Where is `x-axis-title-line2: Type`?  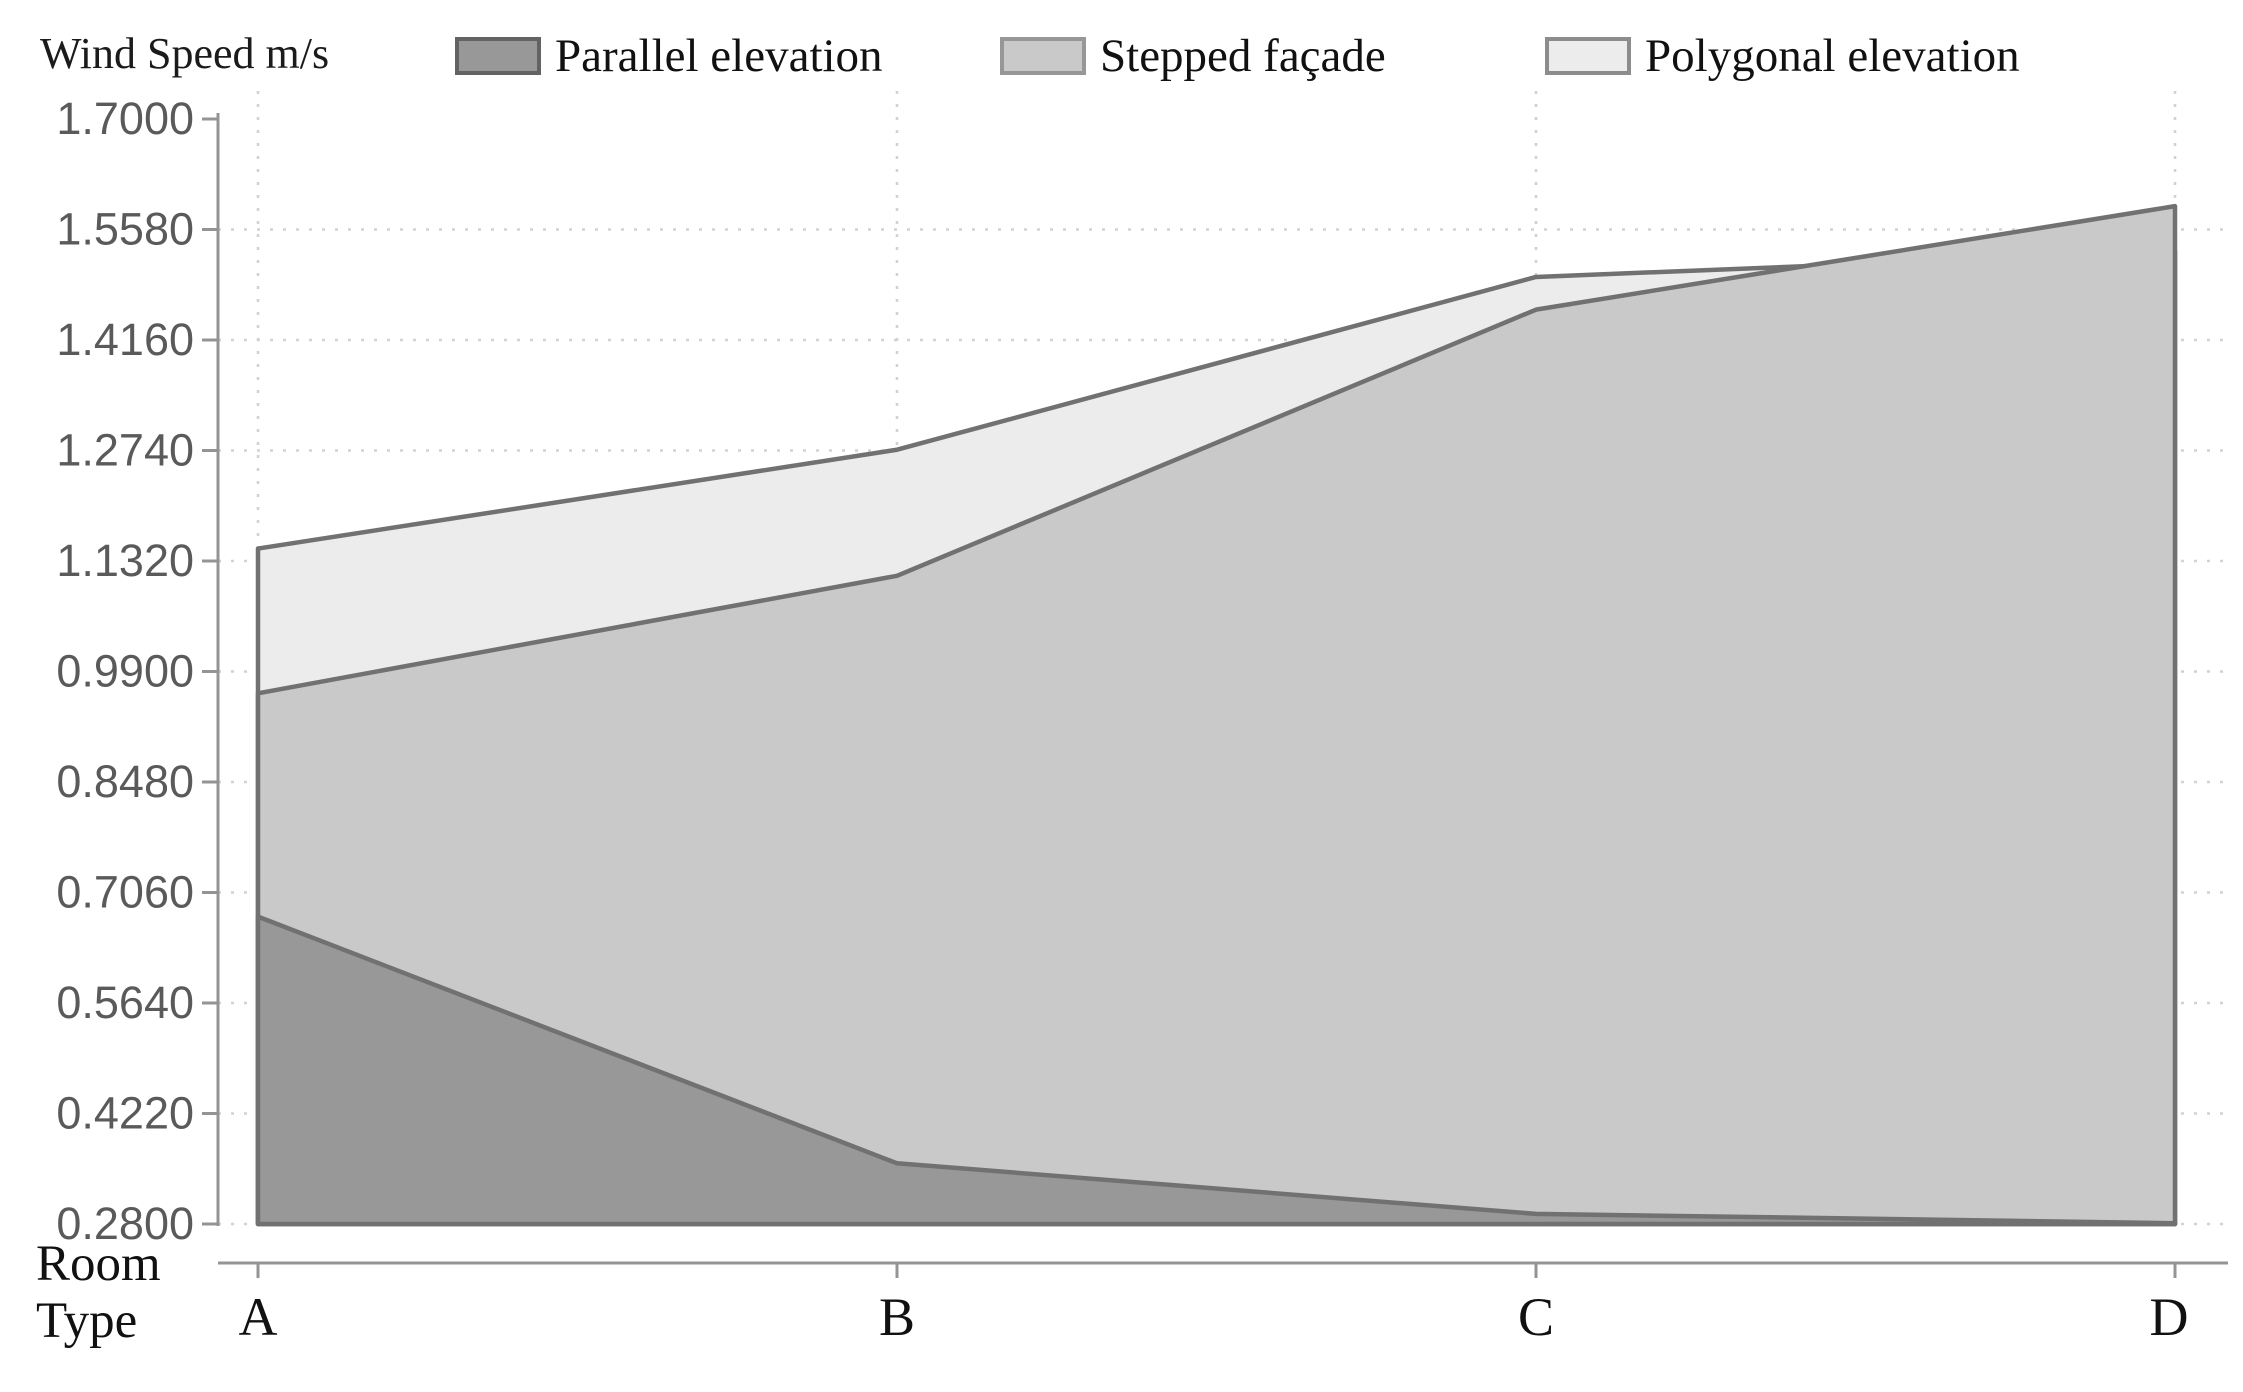
x-axis-title-line2: Type is located at coordinates (87, 1321).